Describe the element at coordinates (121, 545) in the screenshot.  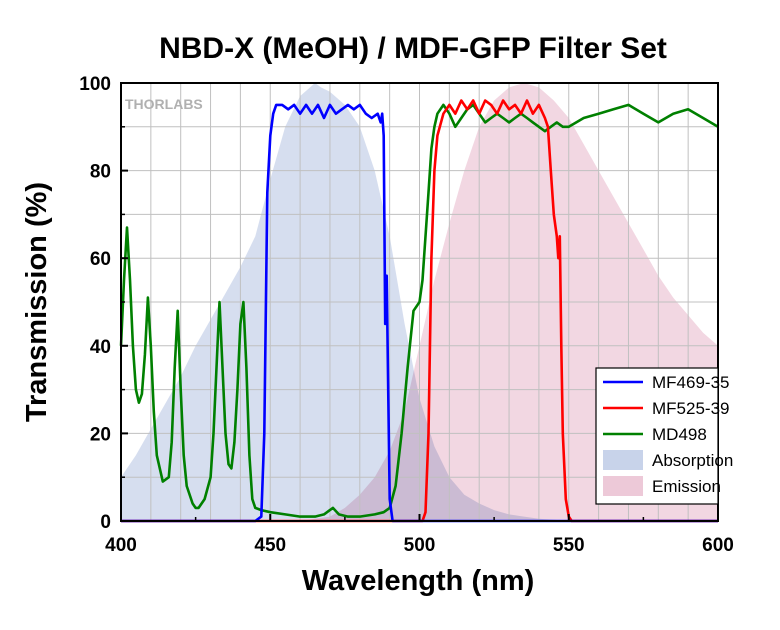
I see `x-tick-label: 400` at that location.